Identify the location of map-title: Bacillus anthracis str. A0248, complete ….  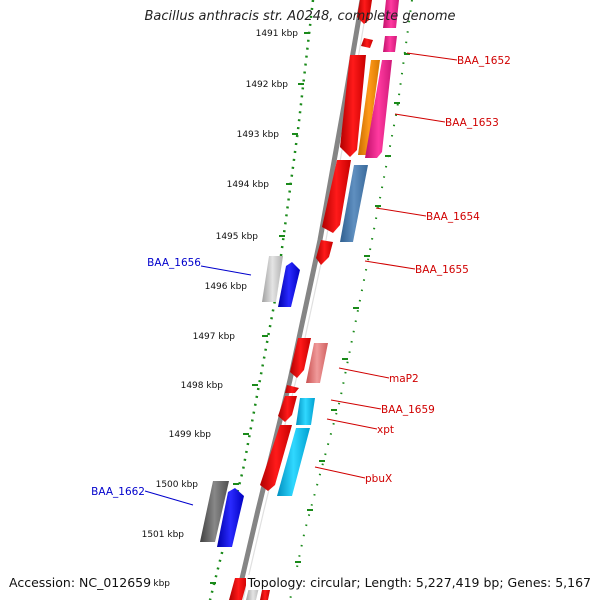
(300, 16).